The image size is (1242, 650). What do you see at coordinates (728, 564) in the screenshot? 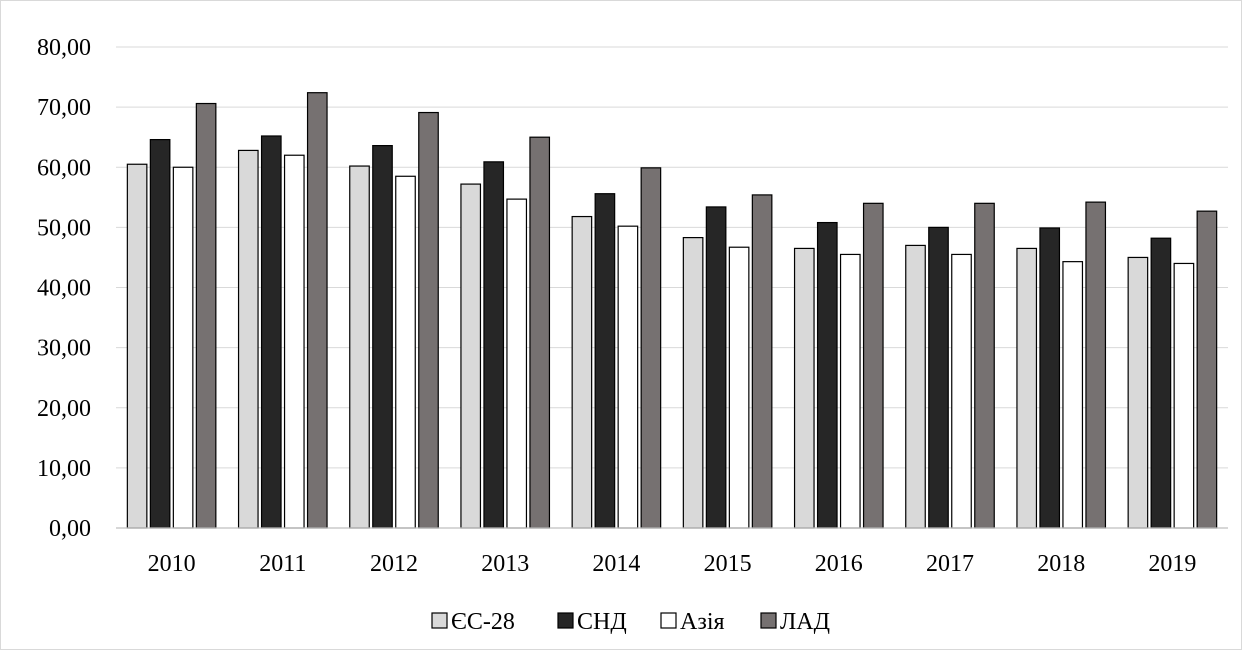
I see `x-tick-label: 2015` at bounding box center [728, 564].